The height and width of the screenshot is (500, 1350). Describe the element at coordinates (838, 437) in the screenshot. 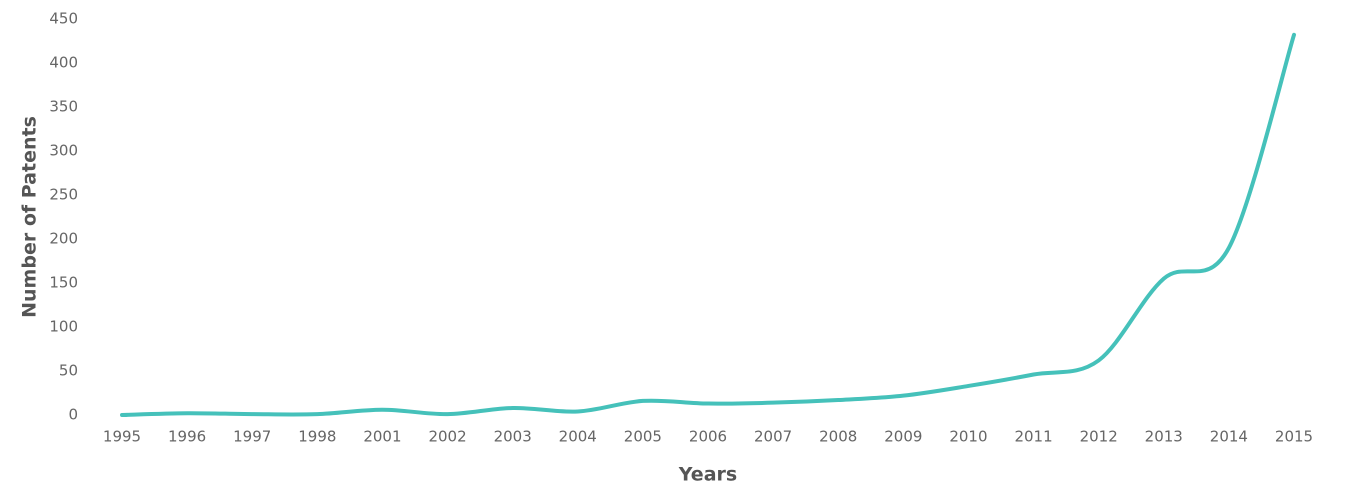

I see `x-tick-label: 2008` at that location.